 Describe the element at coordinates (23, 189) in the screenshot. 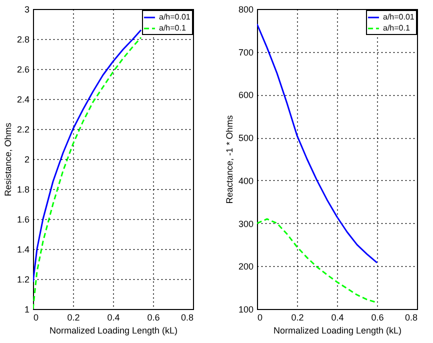

I see `y-tick-label: 1.8` at that location.